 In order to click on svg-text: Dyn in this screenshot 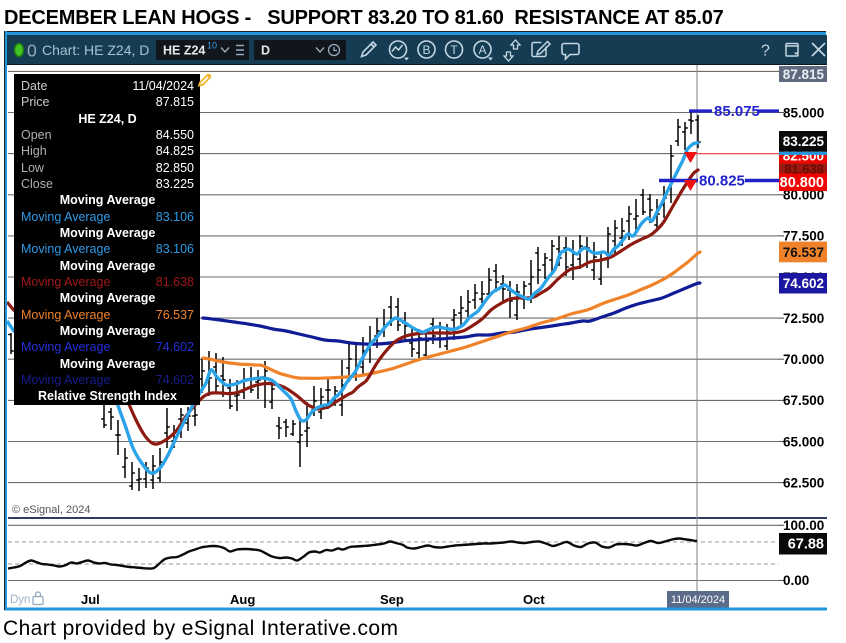, I will do `click(20, 600)`.